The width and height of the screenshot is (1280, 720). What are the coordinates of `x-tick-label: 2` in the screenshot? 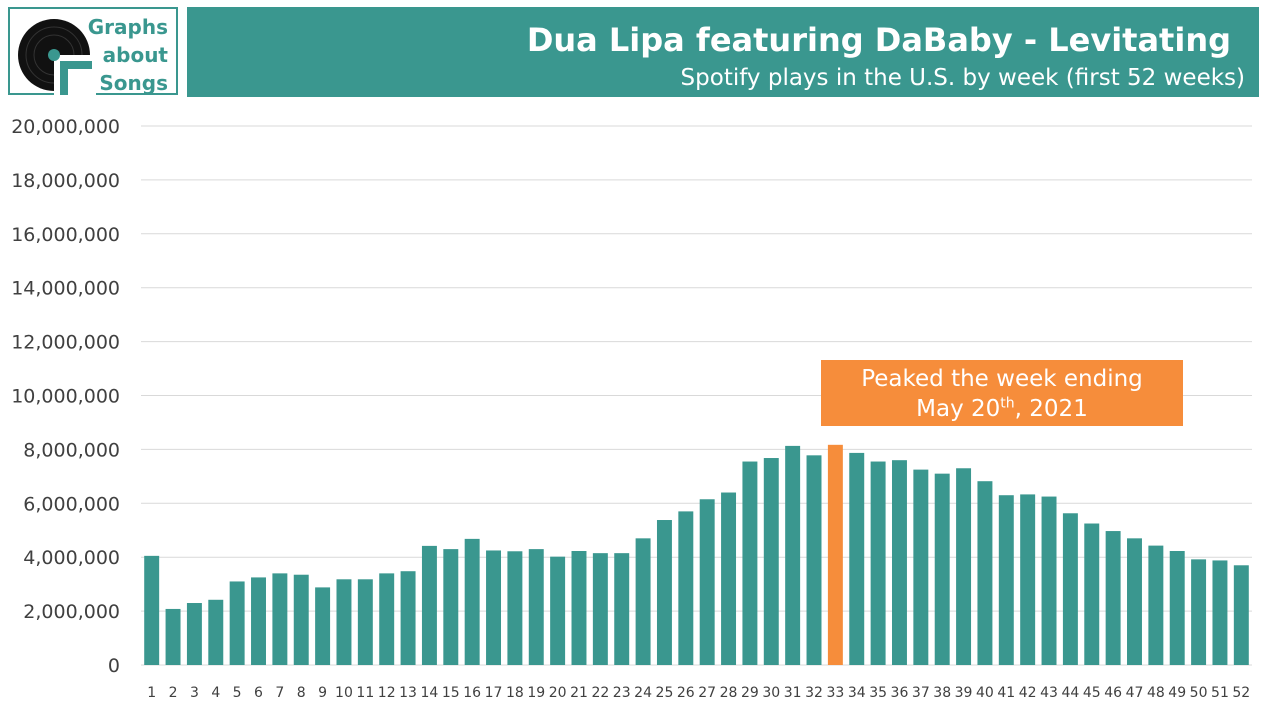 It's located at (173, 693).